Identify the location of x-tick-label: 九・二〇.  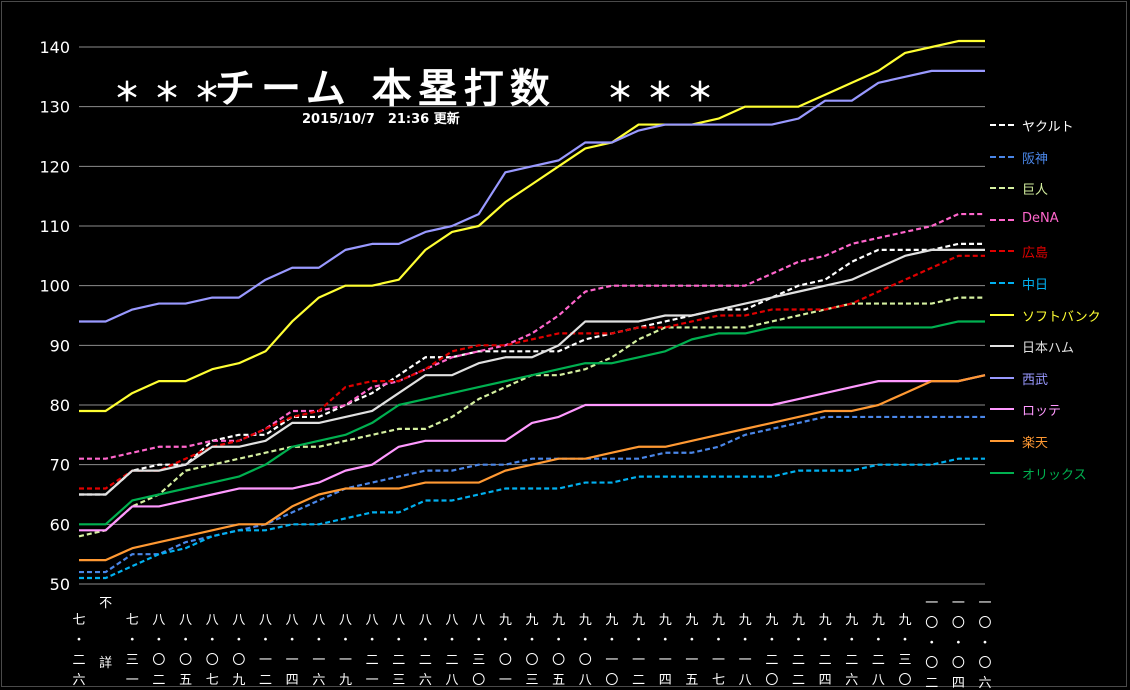
(771, 650).